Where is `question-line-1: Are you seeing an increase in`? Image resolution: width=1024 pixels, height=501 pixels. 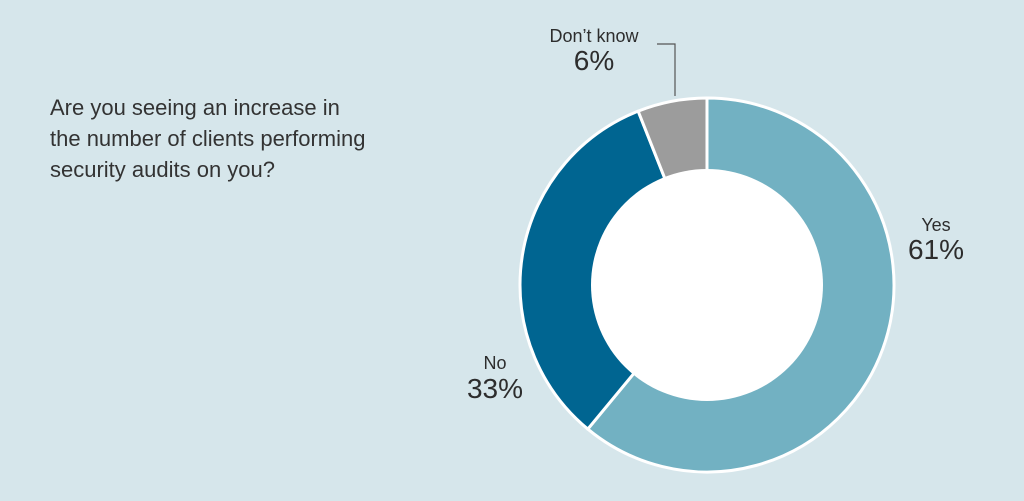 question-line-1: Are you seeing an increase in is located at coordinates (195, 107).